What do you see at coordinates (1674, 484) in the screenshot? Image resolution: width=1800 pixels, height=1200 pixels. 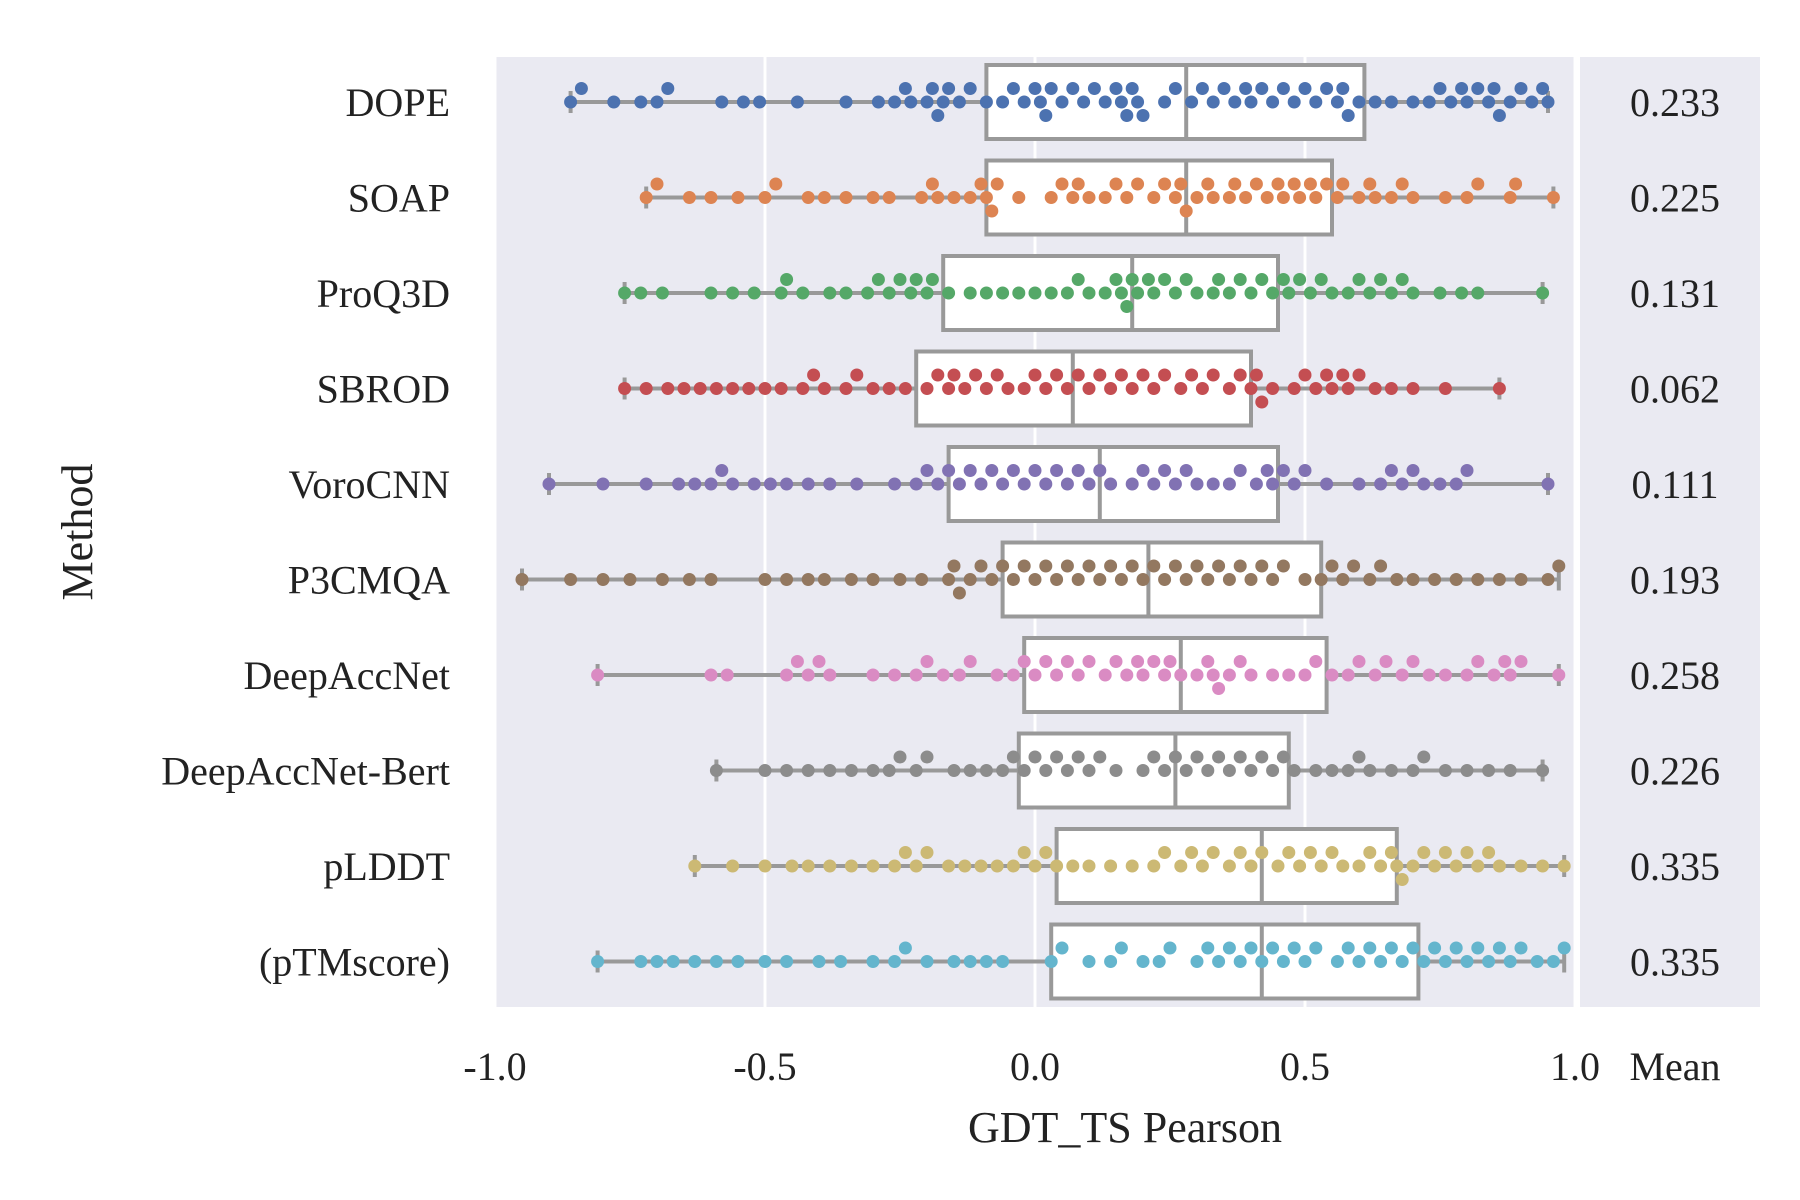 I see `mean-value: 0.111` at bounding box center [1674, 484].